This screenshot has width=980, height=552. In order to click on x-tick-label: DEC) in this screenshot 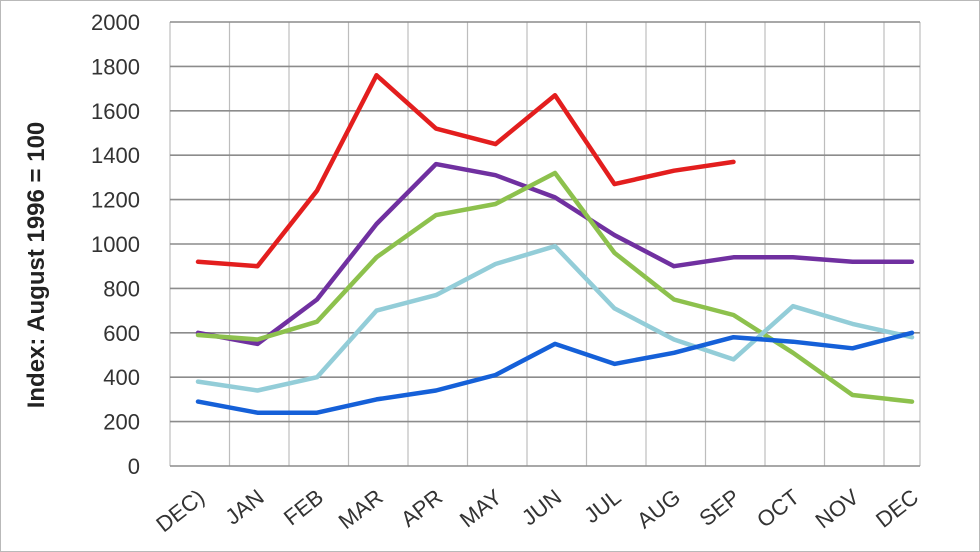, I will do `click(180, 510)`.